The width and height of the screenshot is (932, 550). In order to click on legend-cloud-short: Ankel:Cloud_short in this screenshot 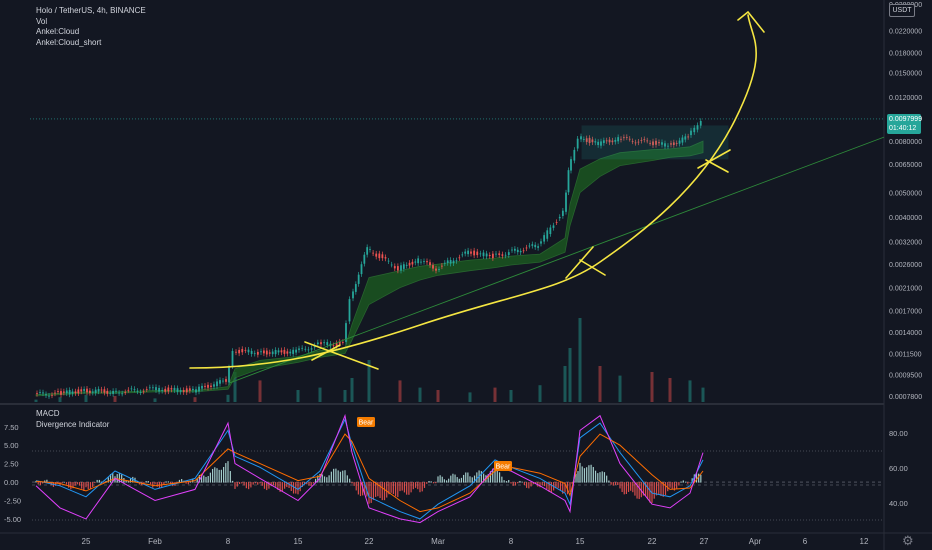, I will do `click(69, 42)`.